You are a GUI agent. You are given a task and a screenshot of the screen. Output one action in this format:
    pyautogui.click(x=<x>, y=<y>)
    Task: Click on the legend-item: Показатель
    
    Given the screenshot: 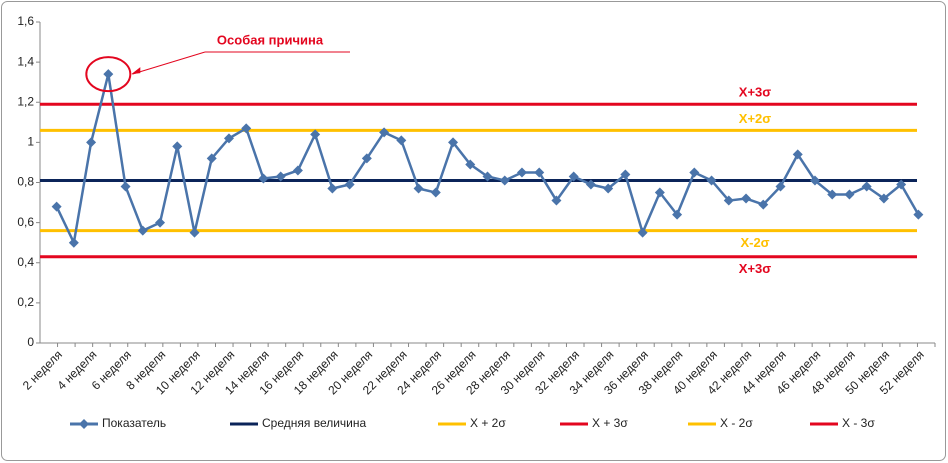 What is the action you would take?
    pyautogui.click(x=118, y=423)
    